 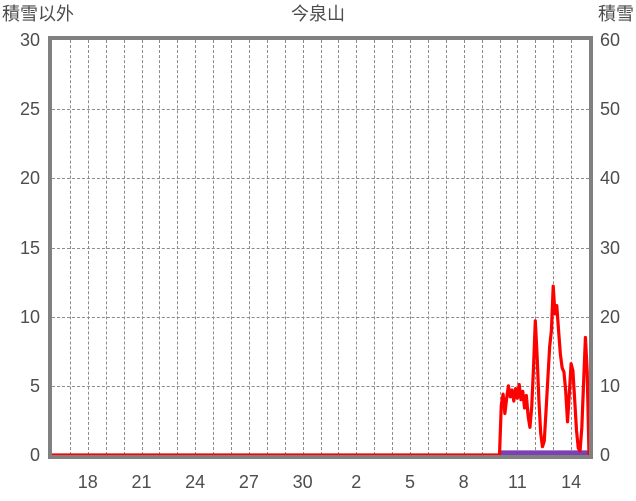 I want to click on y-axis-tick-label-left: 15, so click(x=29, y=247).